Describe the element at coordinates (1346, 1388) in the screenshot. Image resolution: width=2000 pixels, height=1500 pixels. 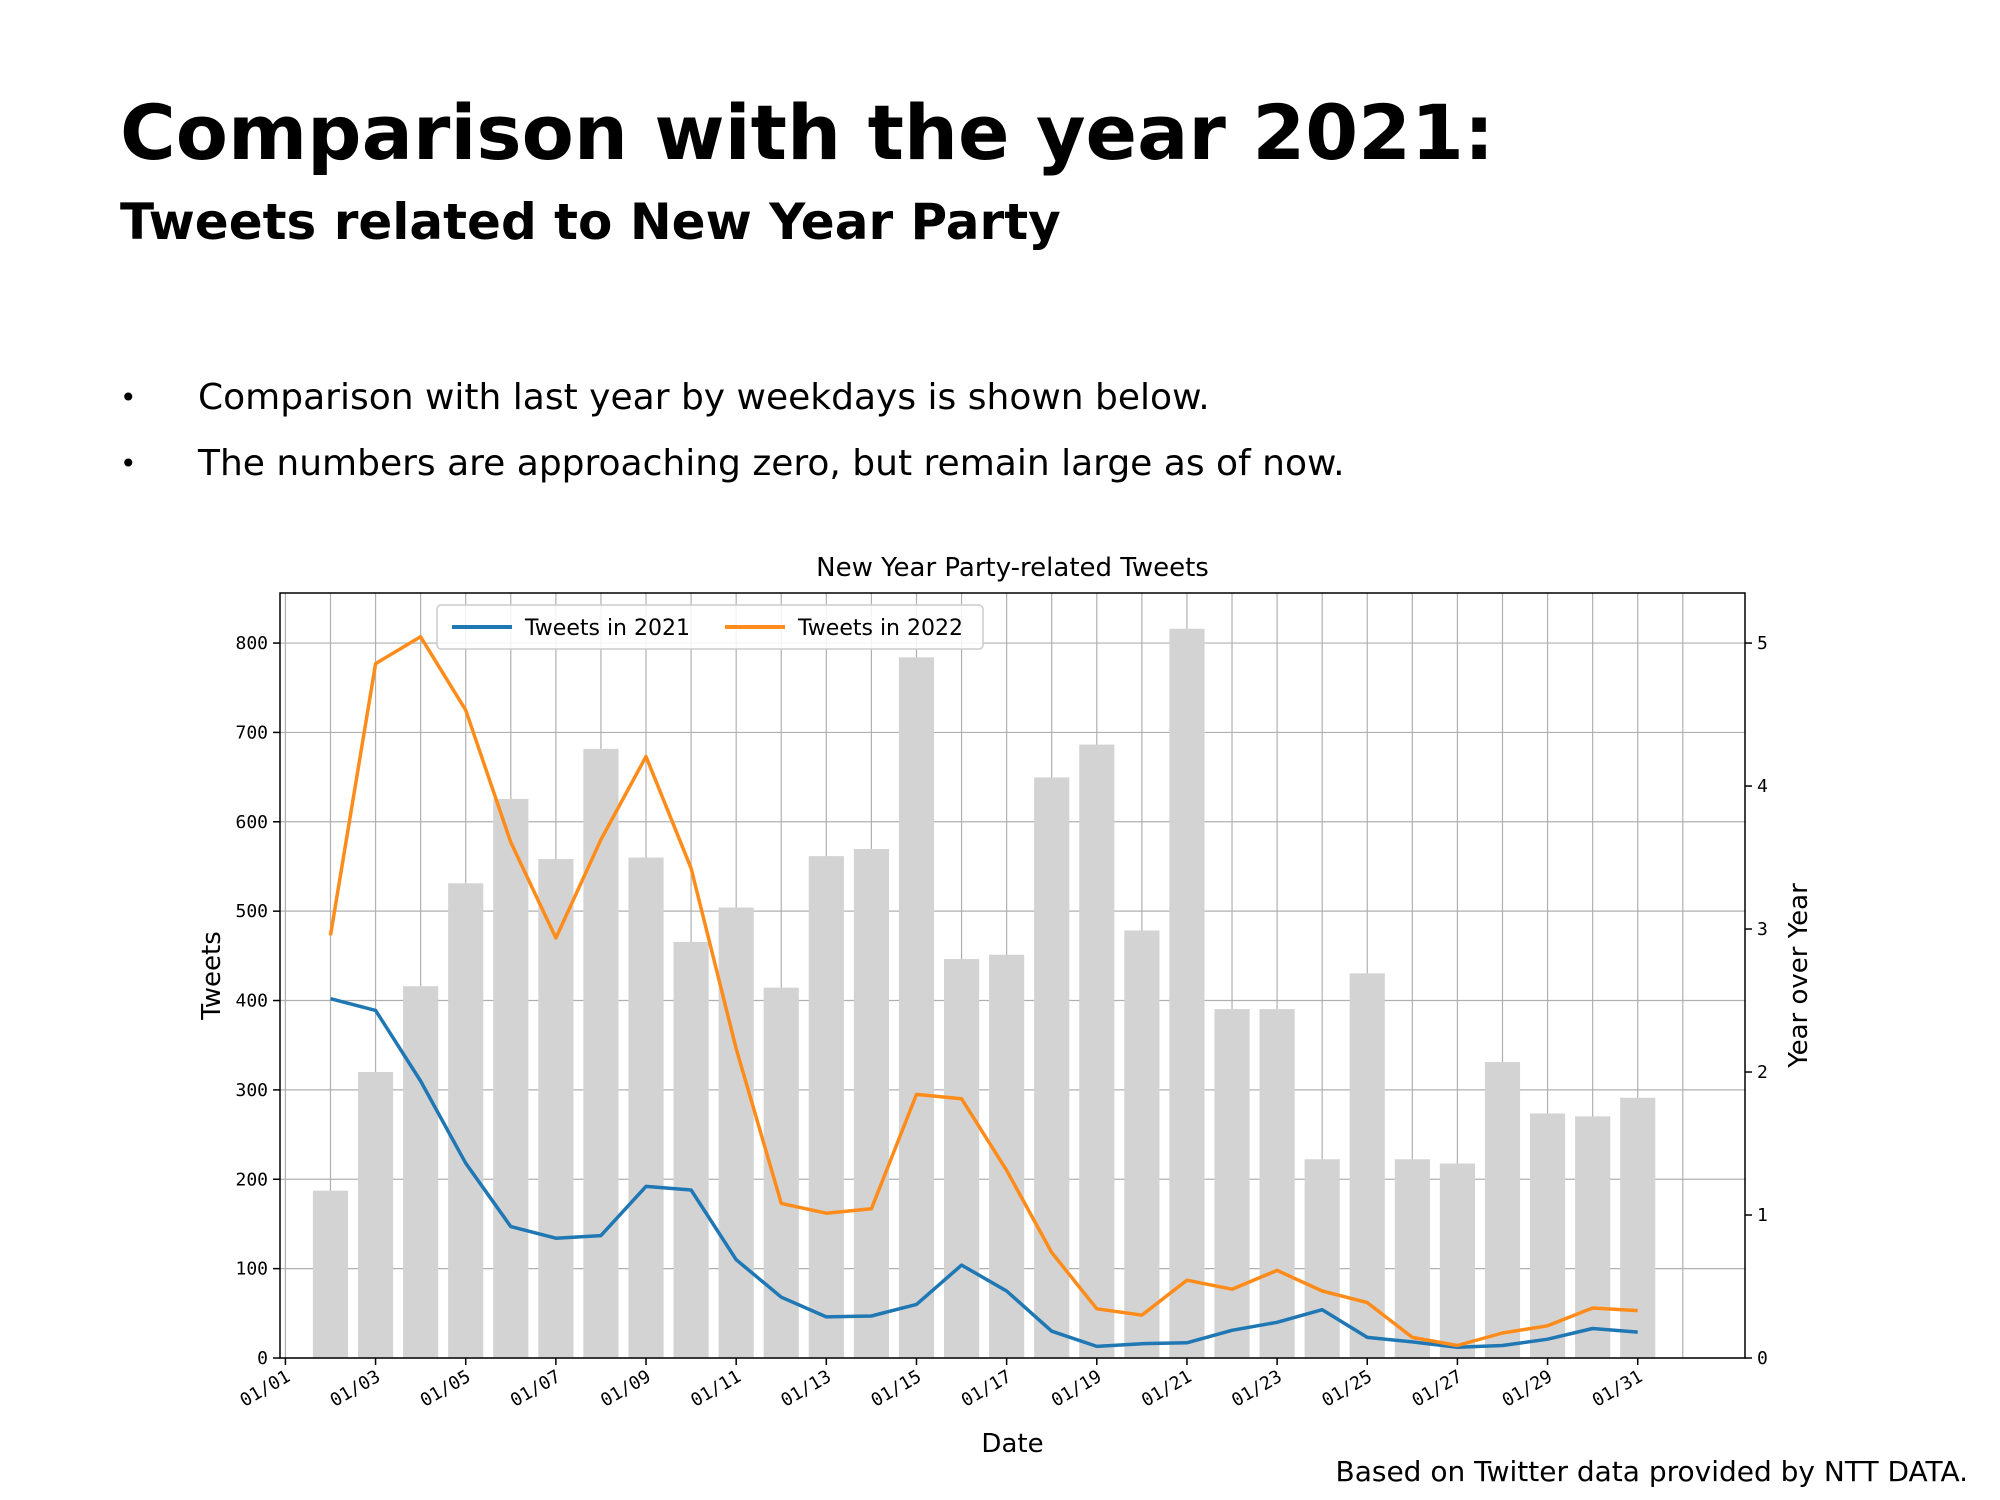
I see `x-tick-label: 01/25` at that location.